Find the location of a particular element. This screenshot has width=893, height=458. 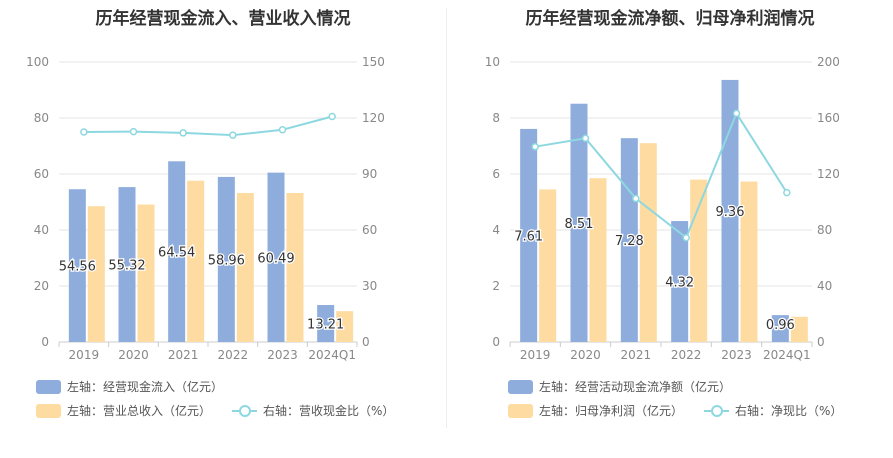

bar-data-label: 0.96 is located at coordinates (780, 325).